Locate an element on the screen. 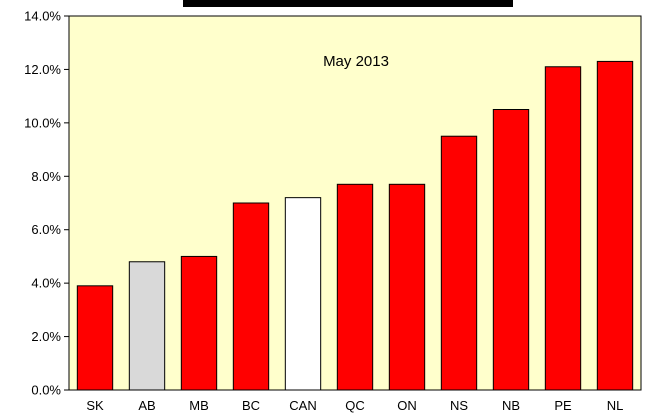 Image resolution: width=653 pixels, height=416 pixels. bar-sk is located at coordinates (95, 338).